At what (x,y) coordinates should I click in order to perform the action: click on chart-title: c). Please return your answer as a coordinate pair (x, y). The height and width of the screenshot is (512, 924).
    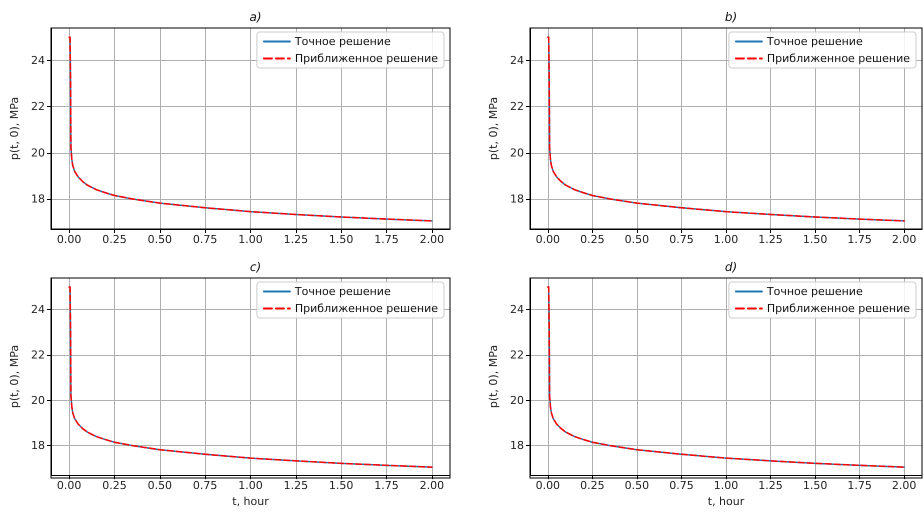
    Looking at the image, I should click on (256, 267).